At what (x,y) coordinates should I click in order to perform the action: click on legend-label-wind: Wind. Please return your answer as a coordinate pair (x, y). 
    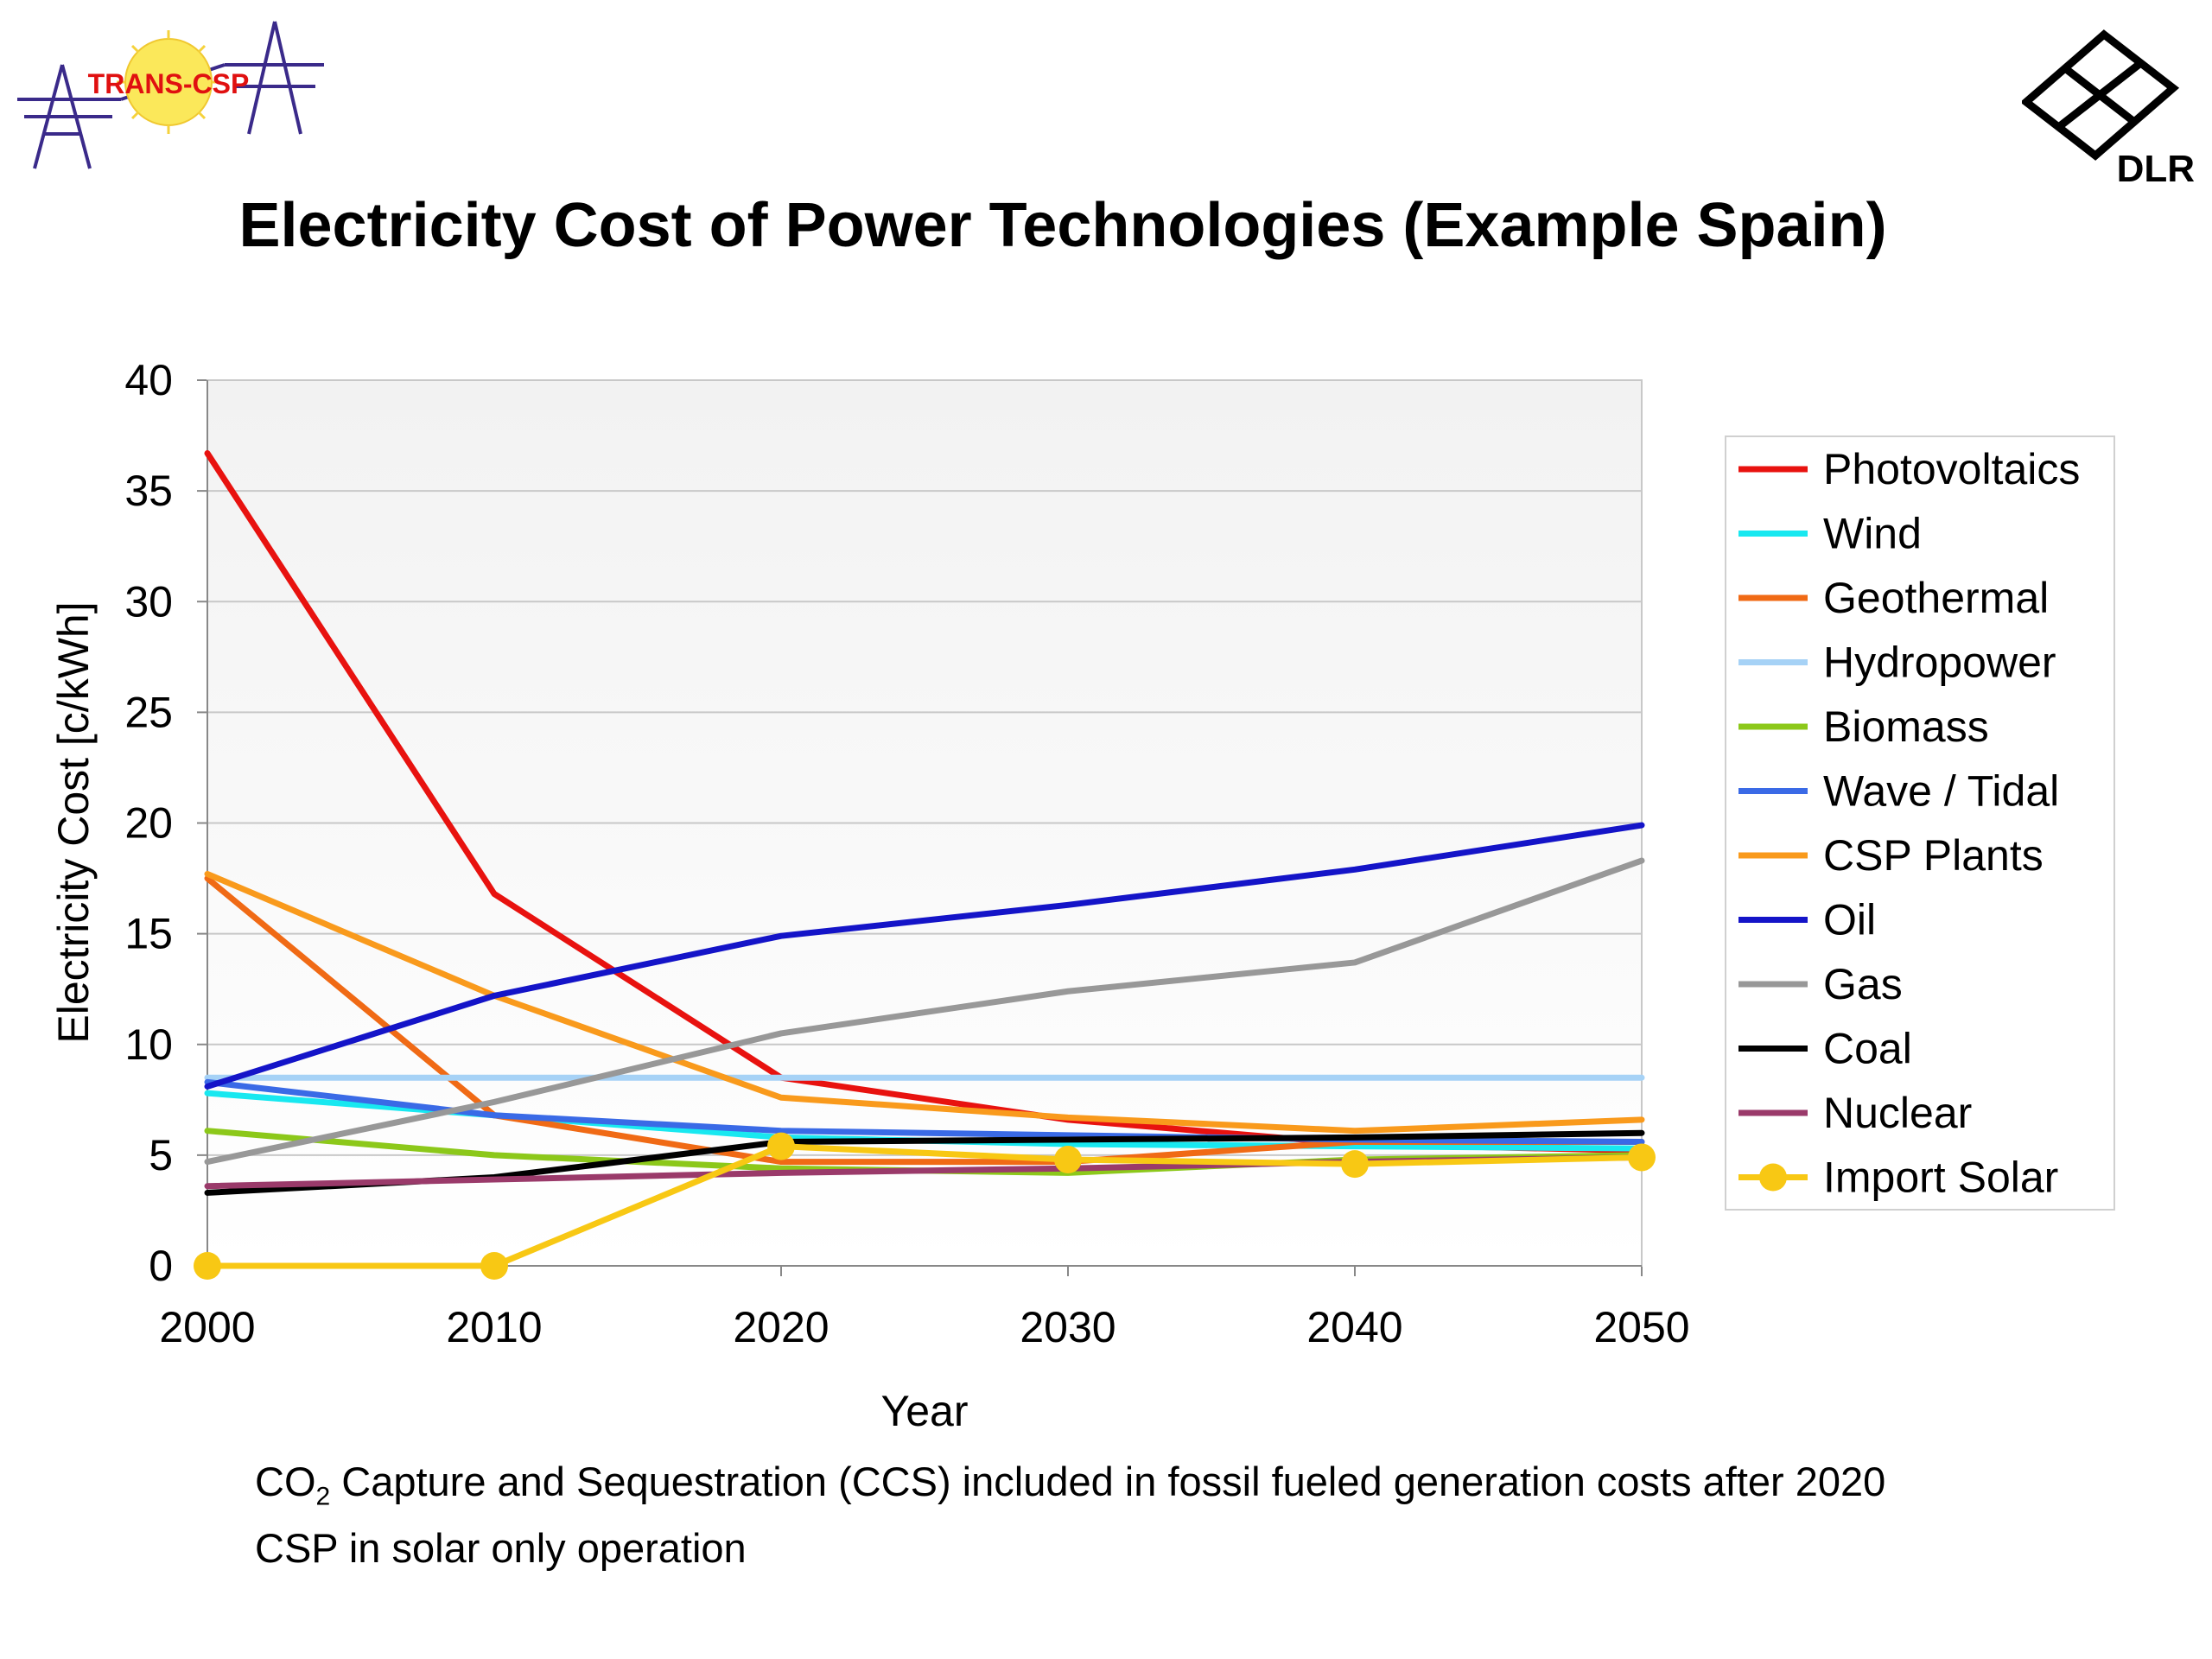
    Looking at the image, I should click on (1873, 534).